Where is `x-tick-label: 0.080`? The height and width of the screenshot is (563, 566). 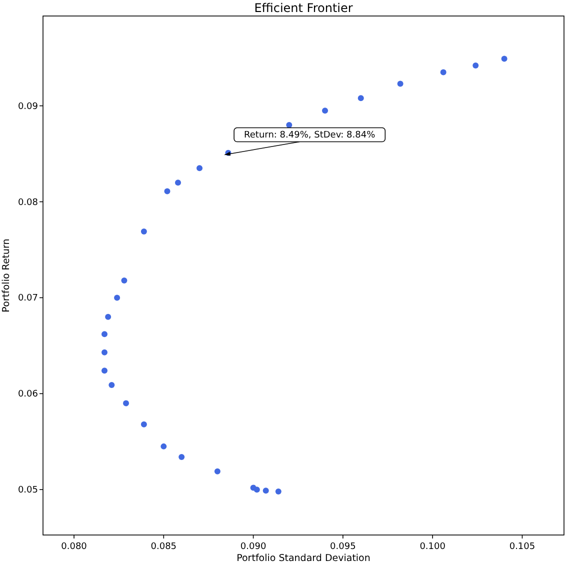 x-tick-label: 0.080 is located at coordinates (74, 547).